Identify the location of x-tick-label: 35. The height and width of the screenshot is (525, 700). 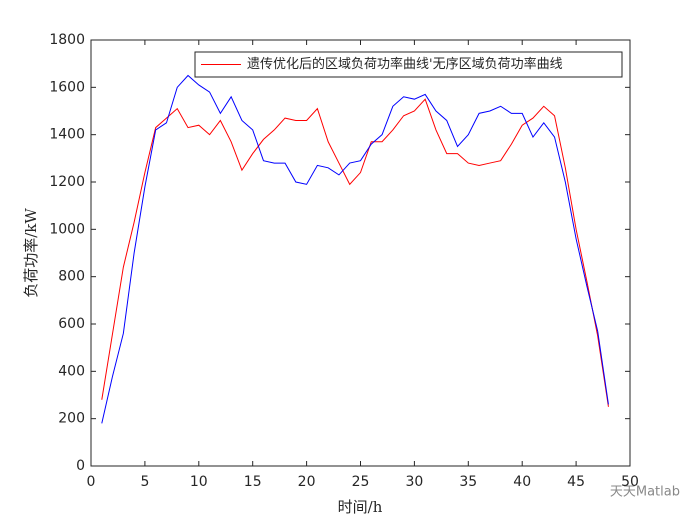
(468, 482).